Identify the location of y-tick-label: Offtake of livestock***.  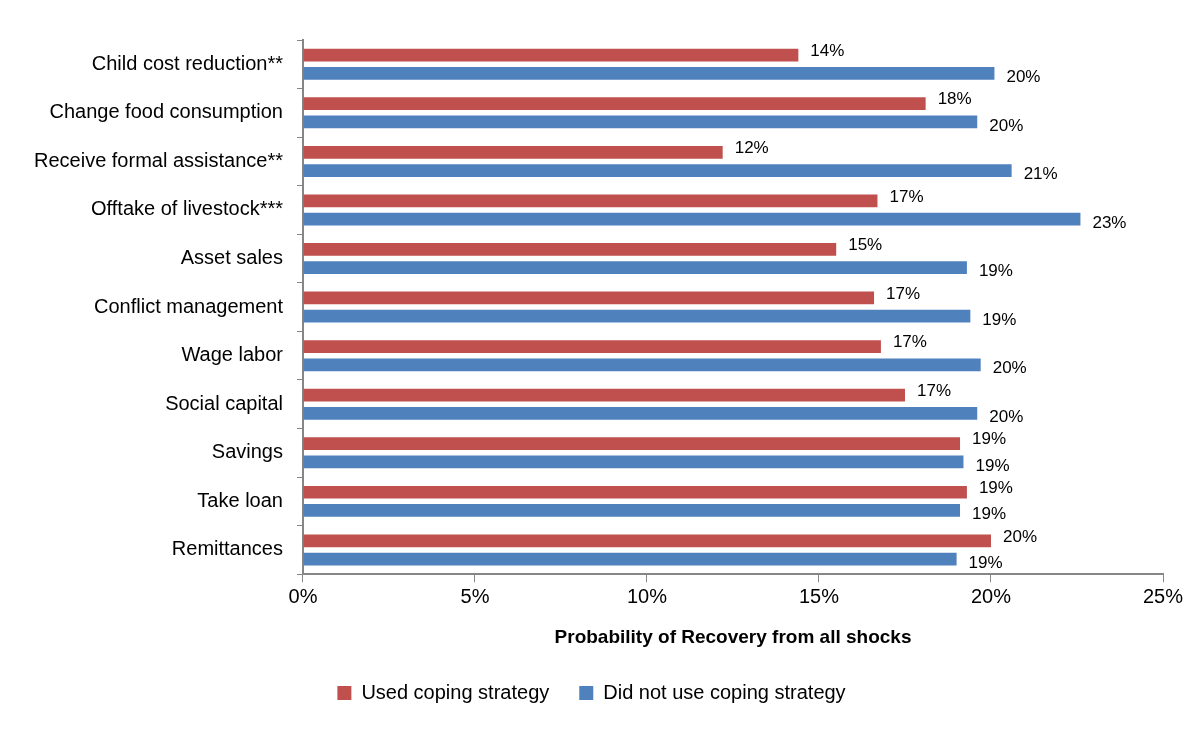
(187, 208).